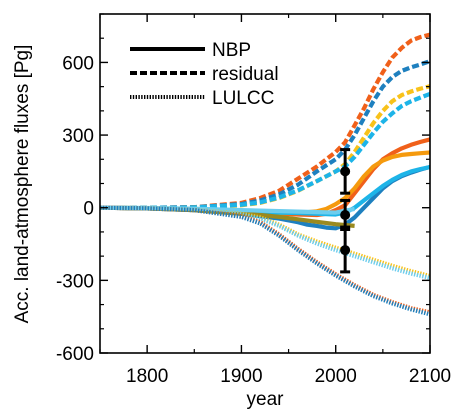 The height and width of the screenshot is (411, 460). I want to click on y-tick-label: 300, so click(78, 136).